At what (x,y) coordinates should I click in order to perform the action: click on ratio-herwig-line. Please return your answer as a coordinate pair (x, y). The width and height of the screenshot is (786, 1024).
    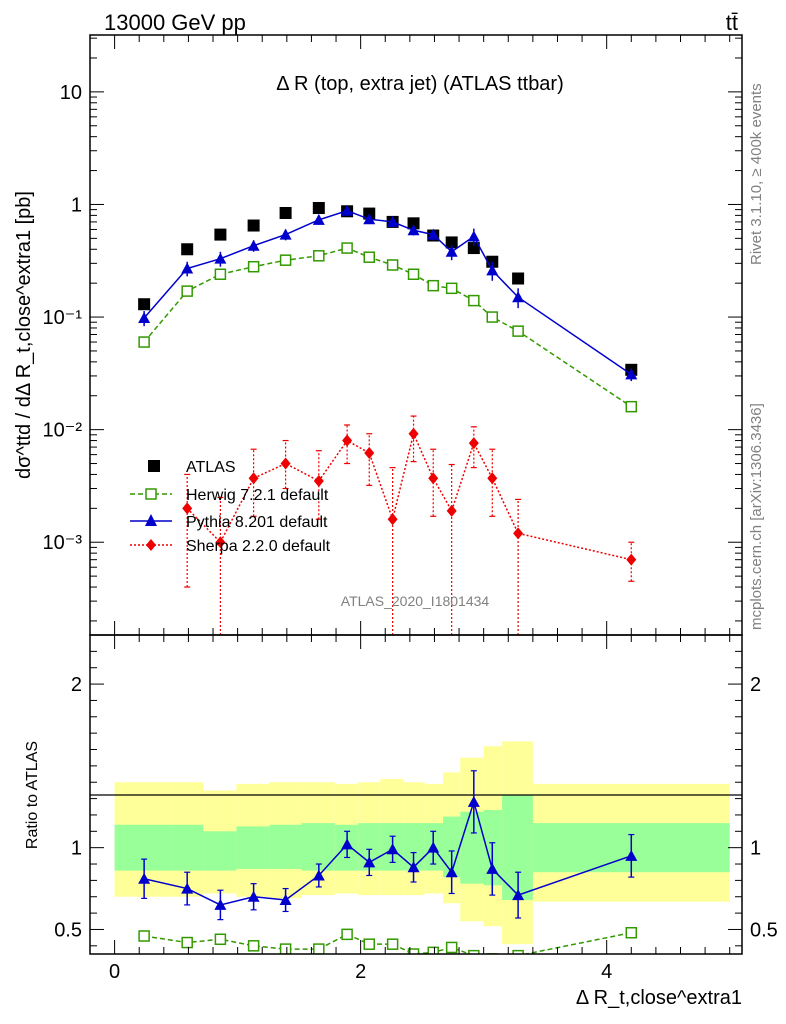
    Looking at the image, I should click on (388, 942).